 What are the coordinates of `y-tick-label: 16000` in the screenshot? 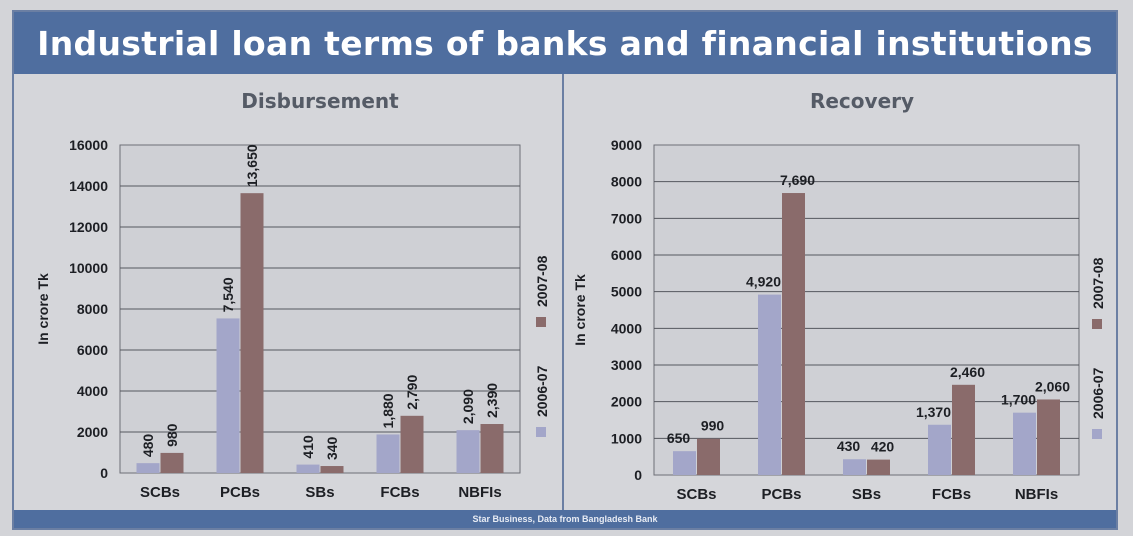 It's located at (88, 145).